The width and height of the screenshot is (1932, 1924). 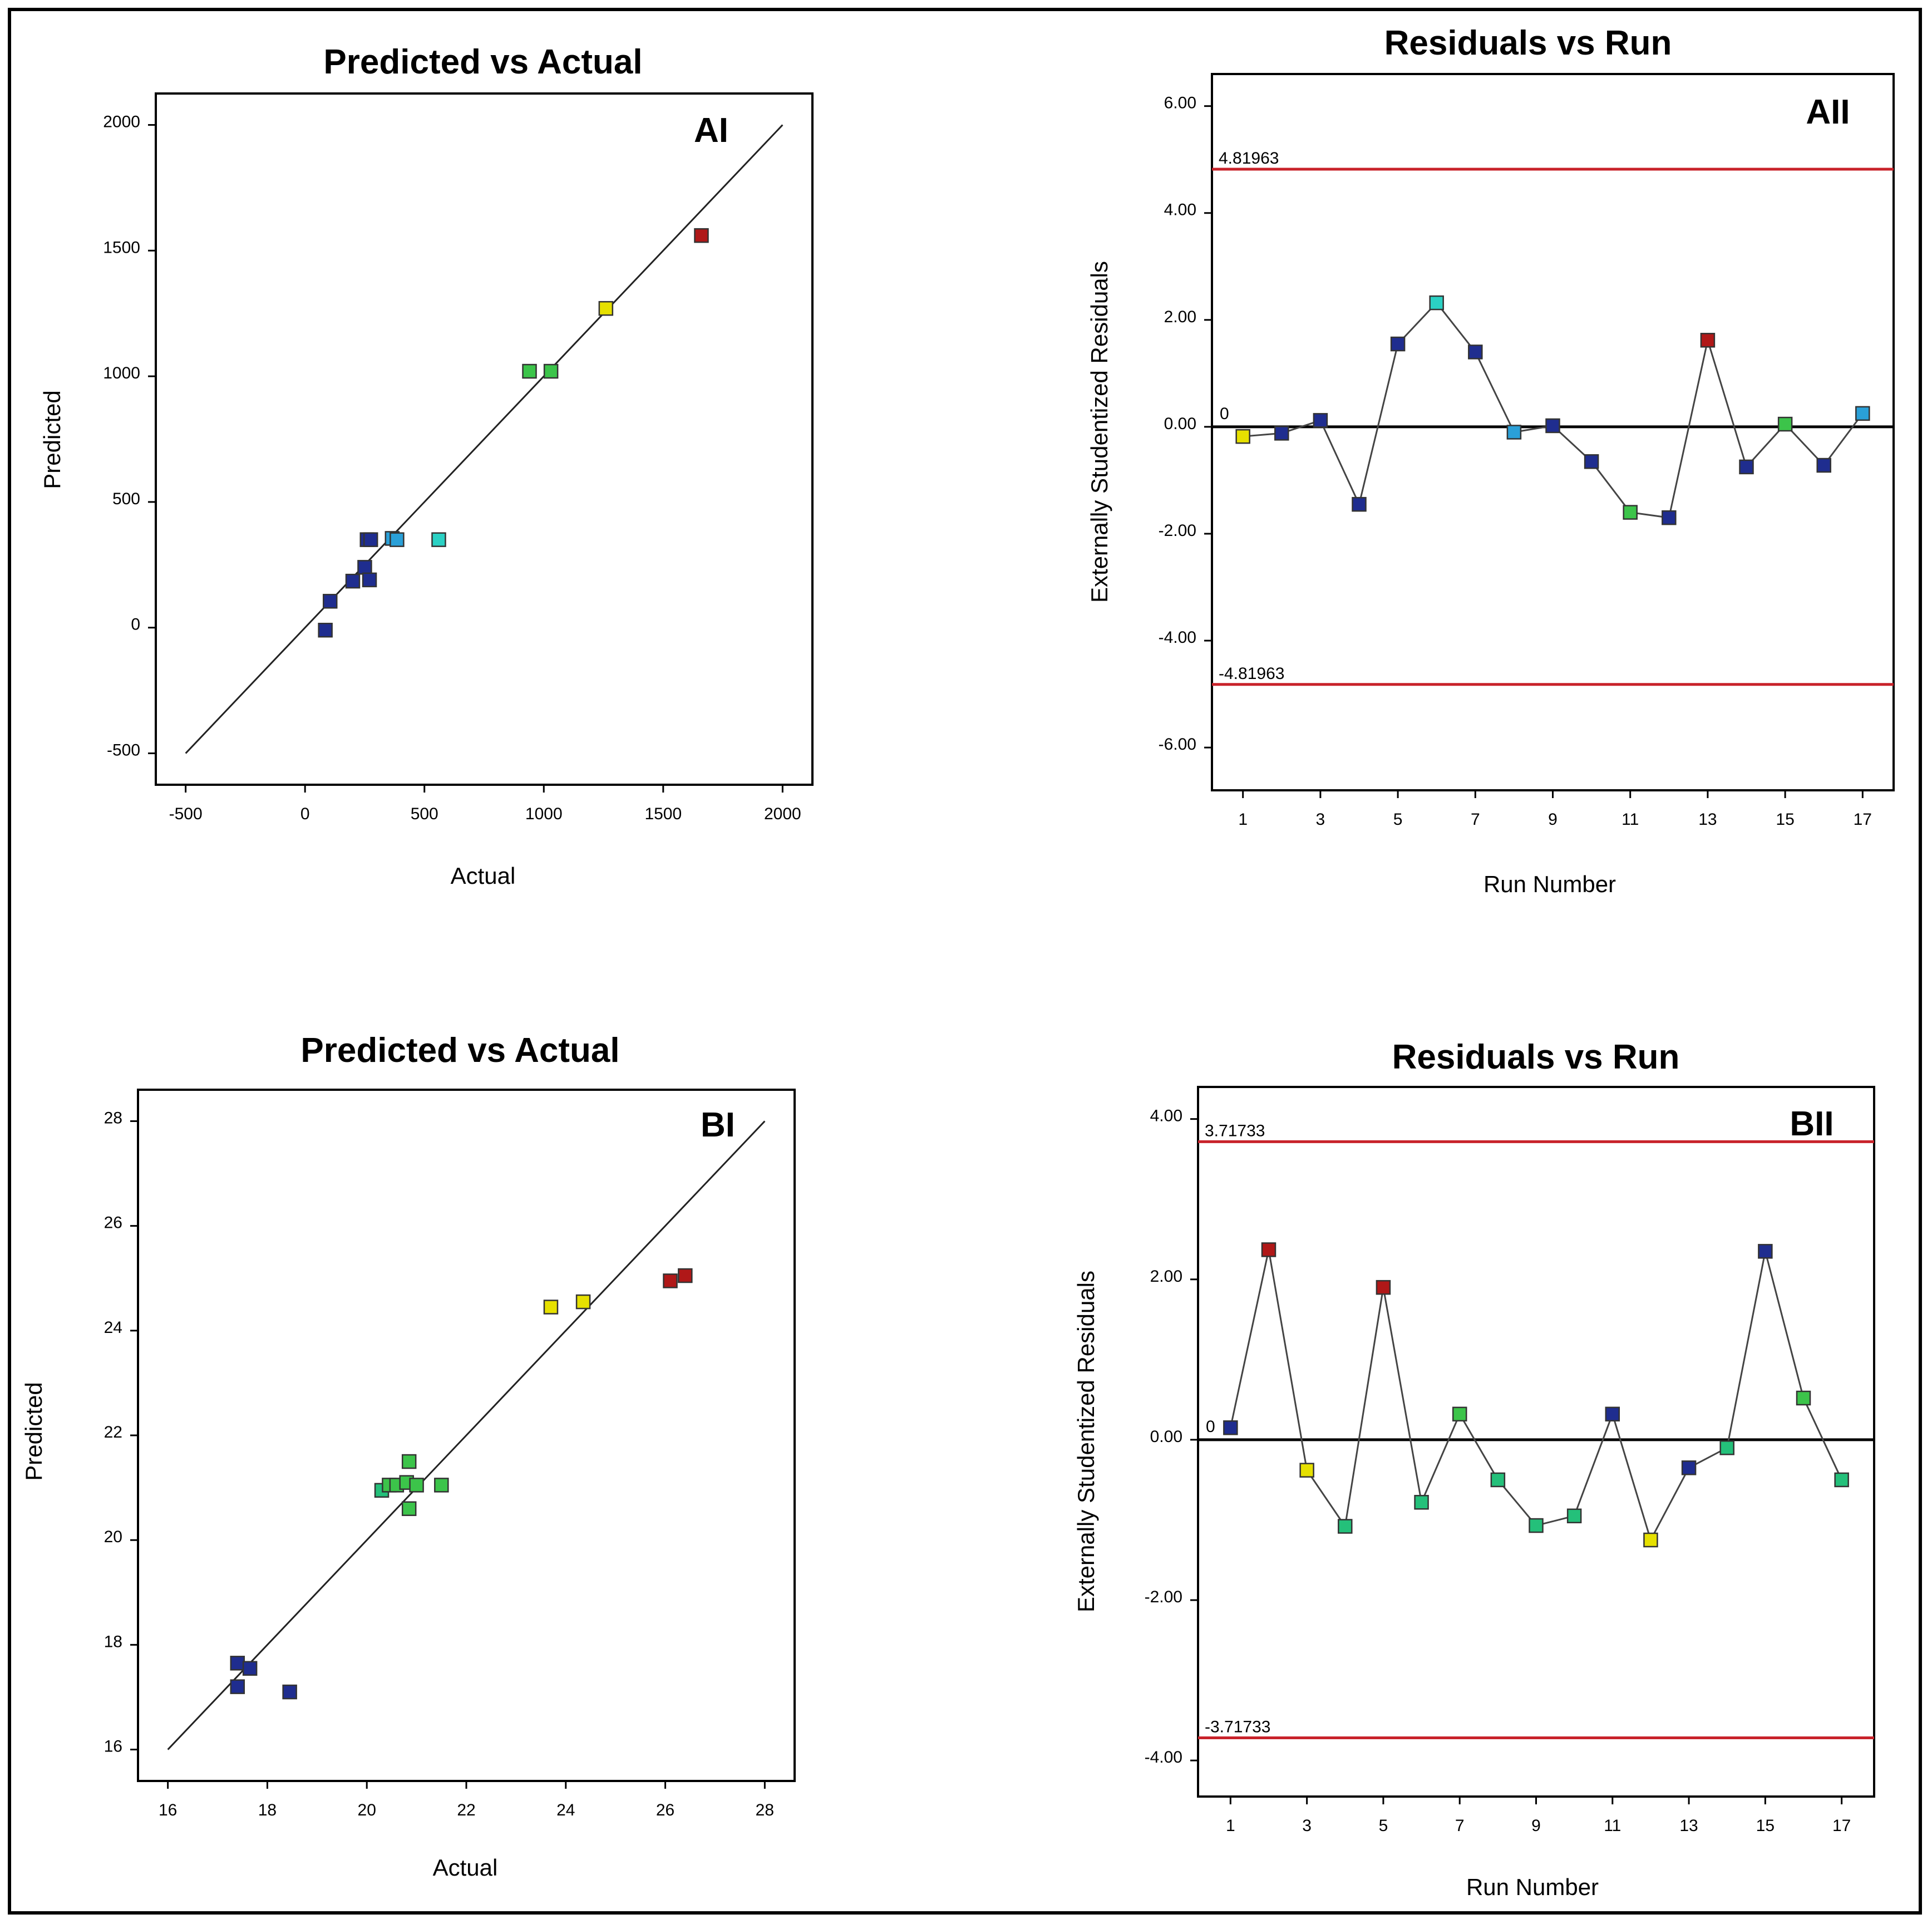 I want to click on y-tick-label: 500, so click(x=126, y=499).